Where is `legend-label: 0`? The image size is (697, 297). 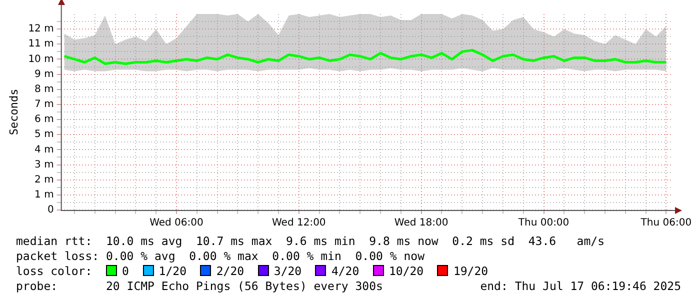
legend-label: 0 is located at coordinates (126, 271).